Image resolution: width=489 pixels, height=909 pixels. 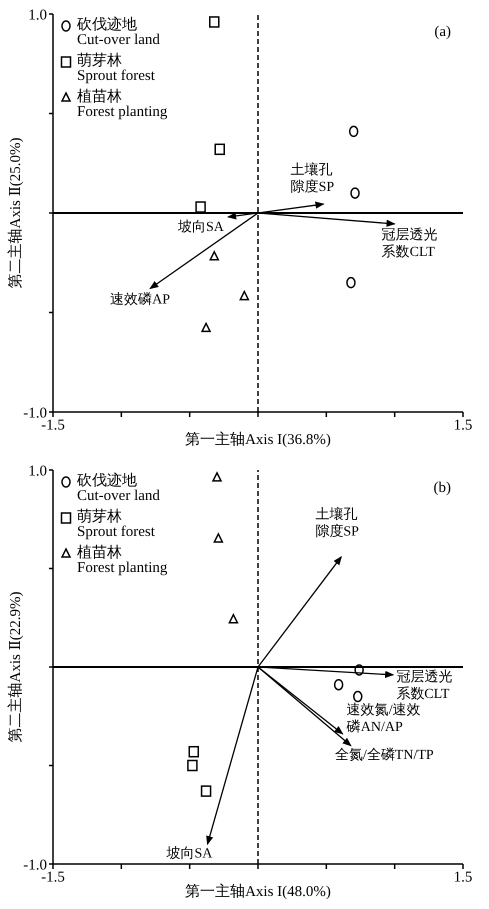 I want to click on annotation: (a), so click(x=442, y=32).